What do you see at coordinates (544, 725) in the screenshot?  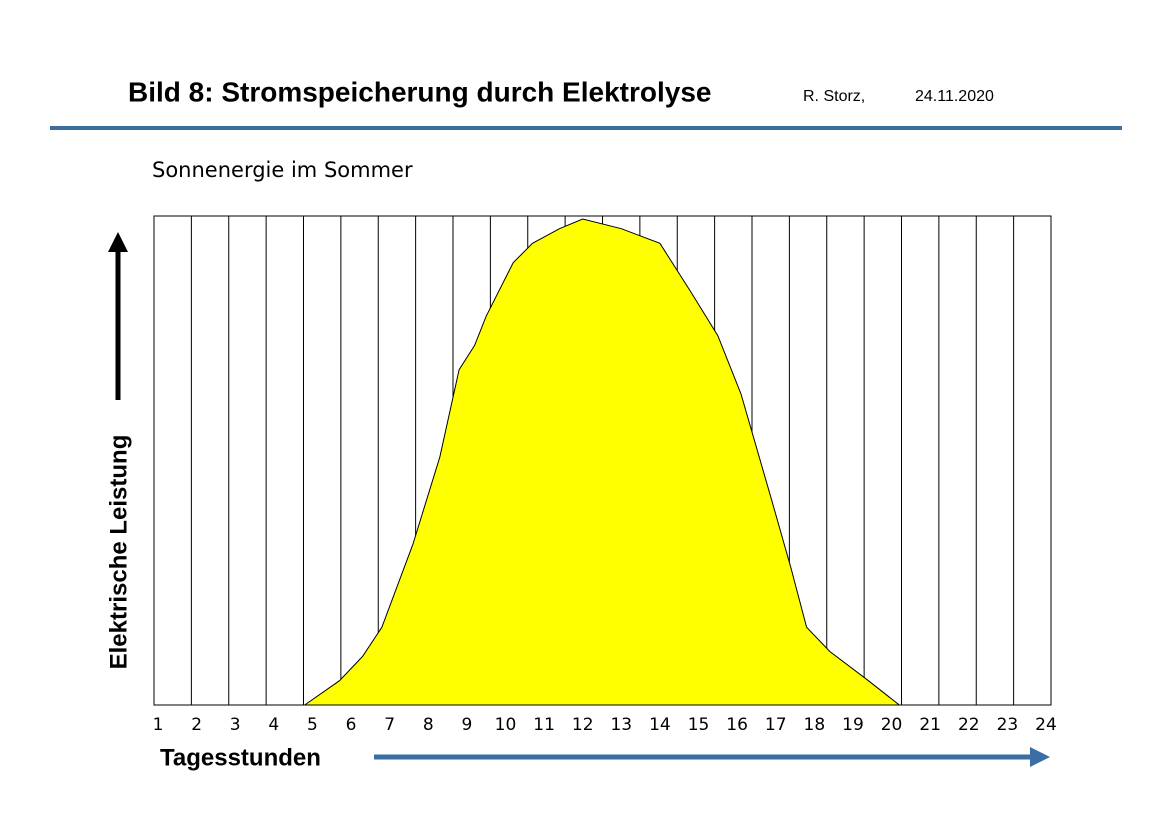 I see `x-tick-label: 11` at bounding box center [544, 725].